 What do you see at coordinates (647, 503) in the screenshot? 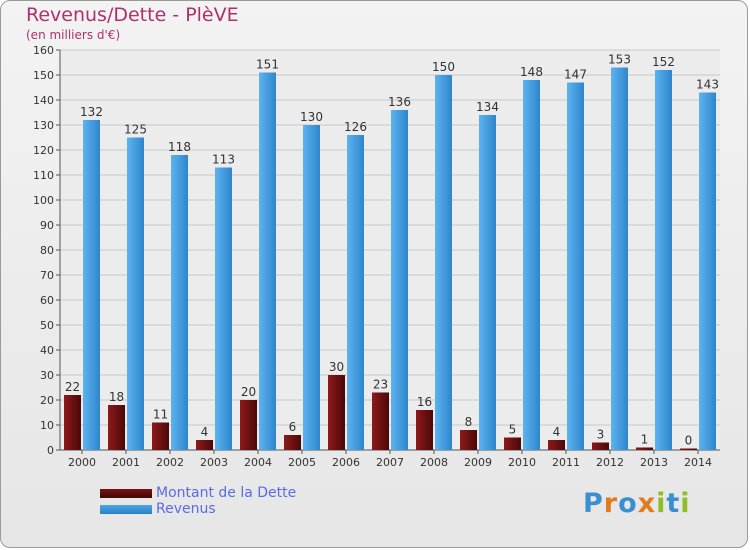
I see `logo-letter: x` at bounding box center [647, 503].